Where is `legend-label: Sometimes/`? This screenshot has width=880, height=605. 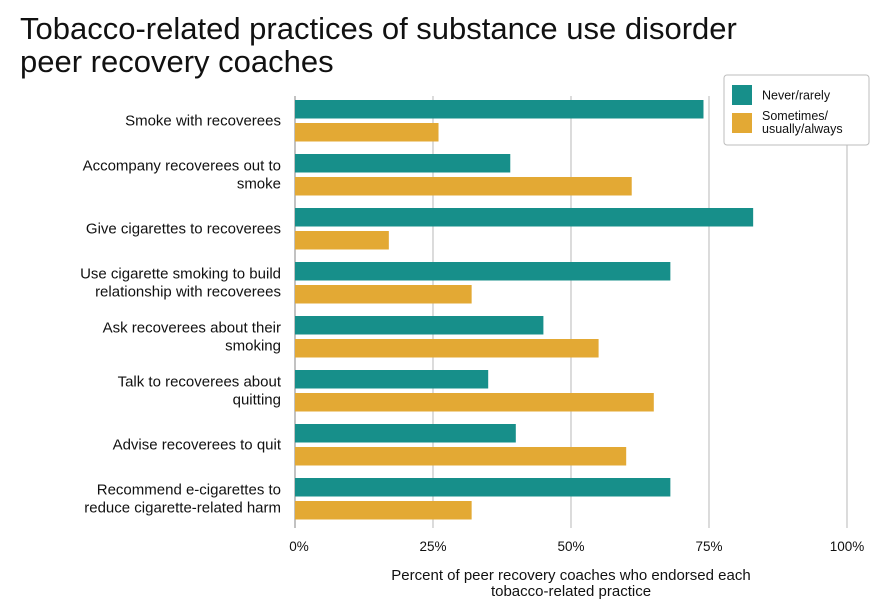
legend-label: Sometimes/ is located at coordinates (795, 116).